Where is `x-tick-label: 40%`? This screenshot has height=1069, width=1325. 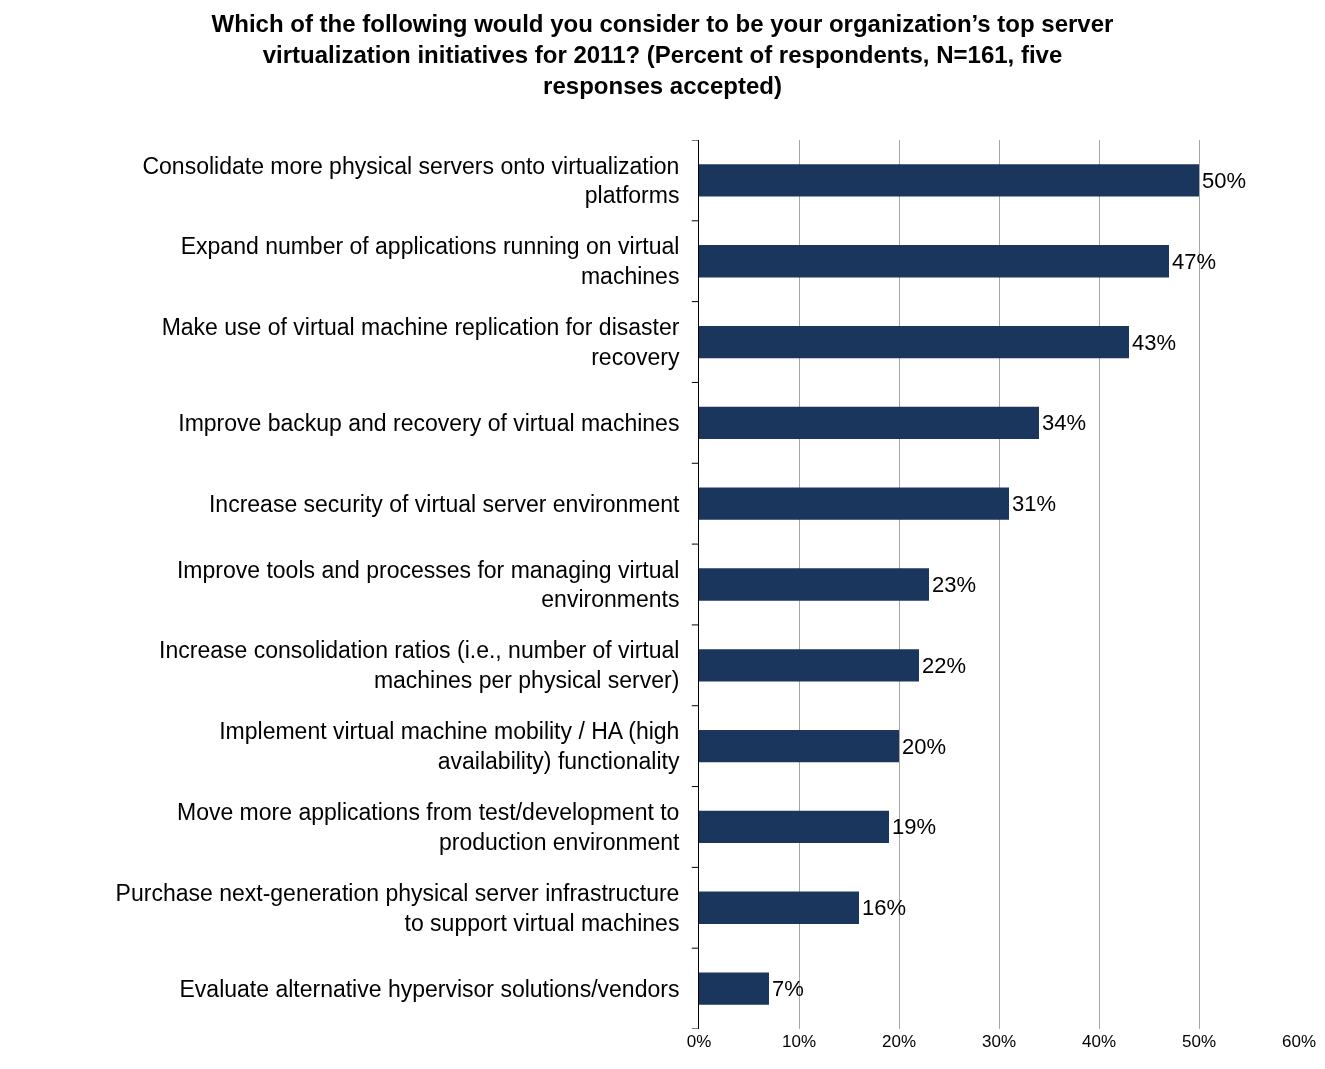
x-tick-label: 40% is located at coordinates (1099, 1041).